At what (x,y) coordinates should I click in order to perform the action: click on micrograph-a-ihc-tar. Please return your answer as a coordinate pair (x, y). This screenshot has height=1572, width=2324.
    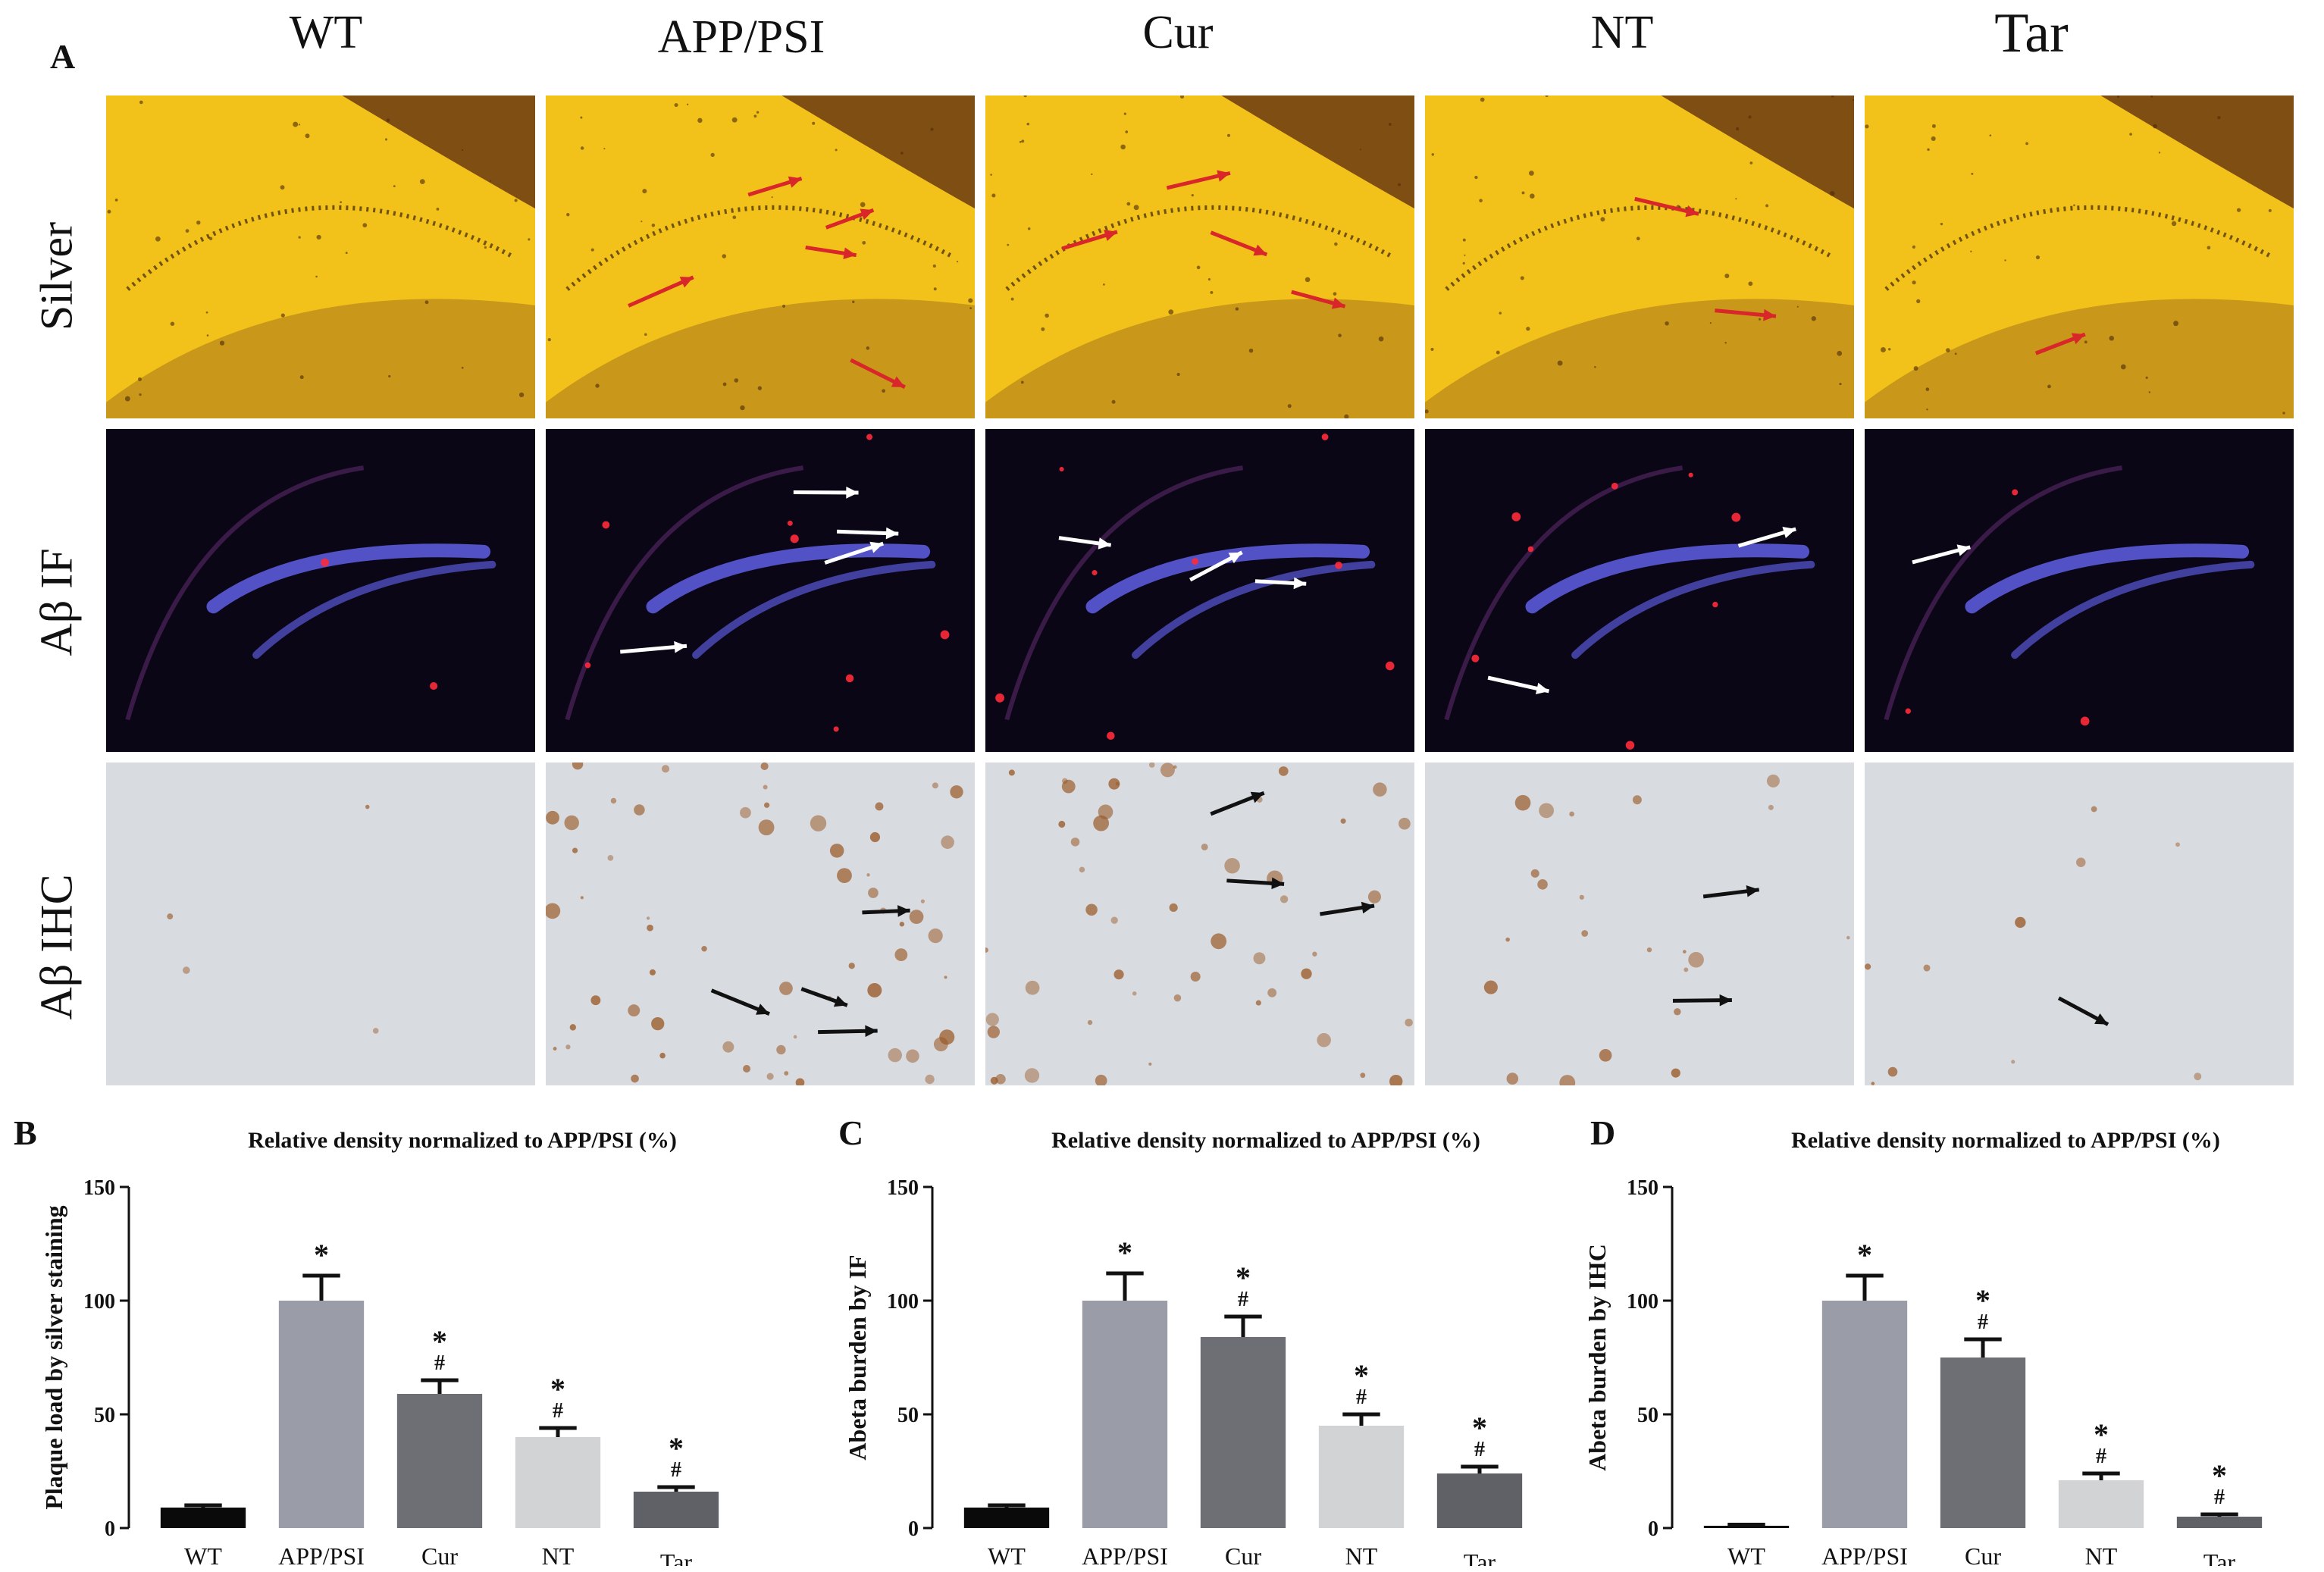
    Looking at the image, I should click on (2079, 924).